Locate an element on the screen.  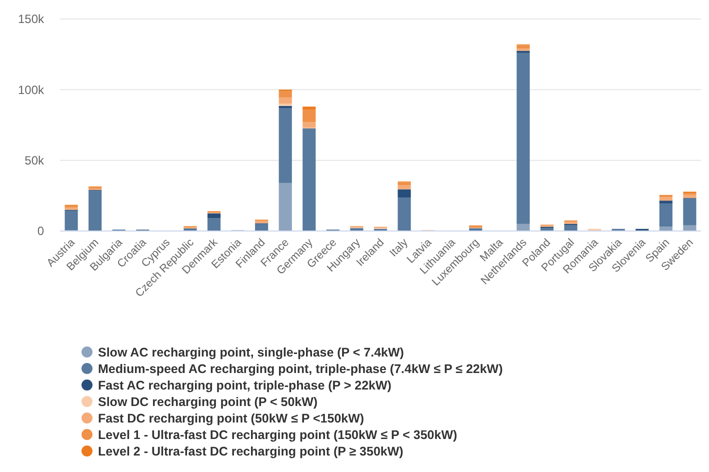
y-tick-label: 150k is located at coordinates (31, 19).